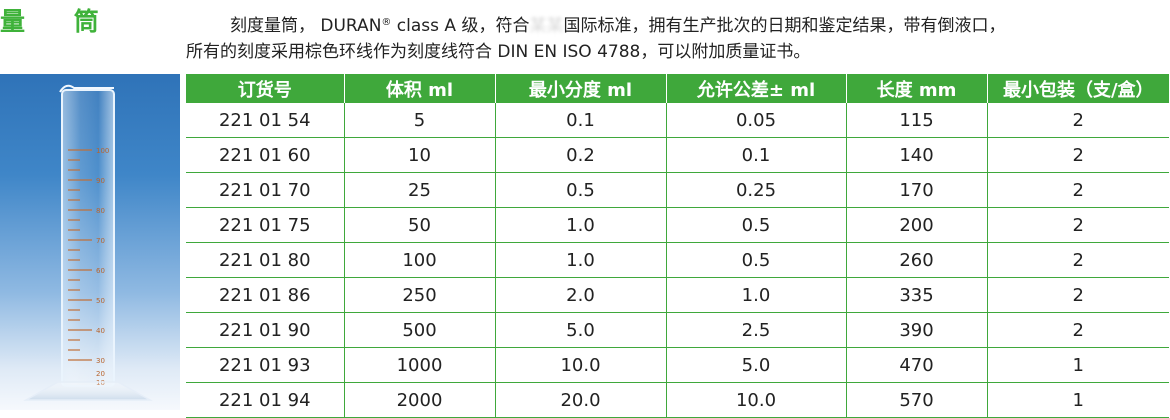 The image size is (1170, 418). What do you see at coordinates (1077, 88) in the screenshot?
I see `column-header-package: 最小包装（支/盒）` at bounding box center [1077, 88].